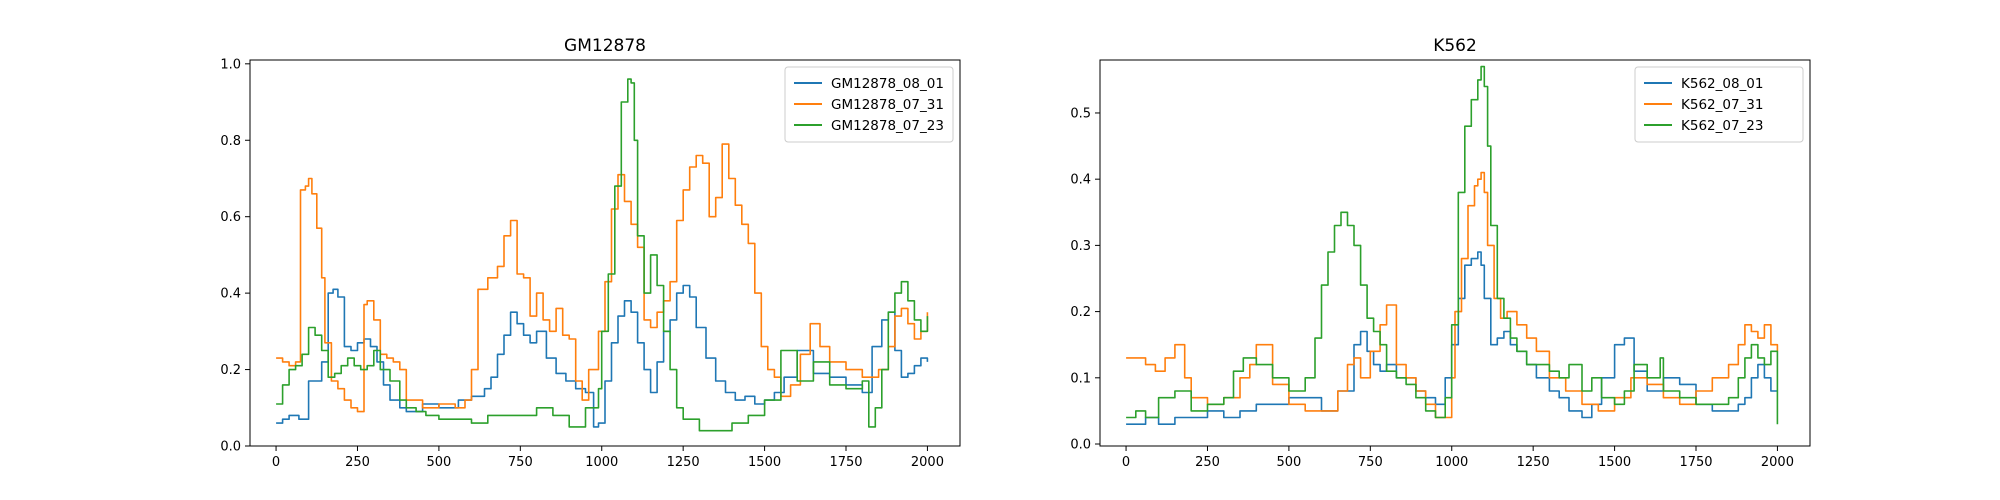 This screenshot has width=2000, height=500. What do you see at coordinates (887, 105) in the screenshot?
I see `legend-label: GM12878_07_31` at bounding box center [887, 105].